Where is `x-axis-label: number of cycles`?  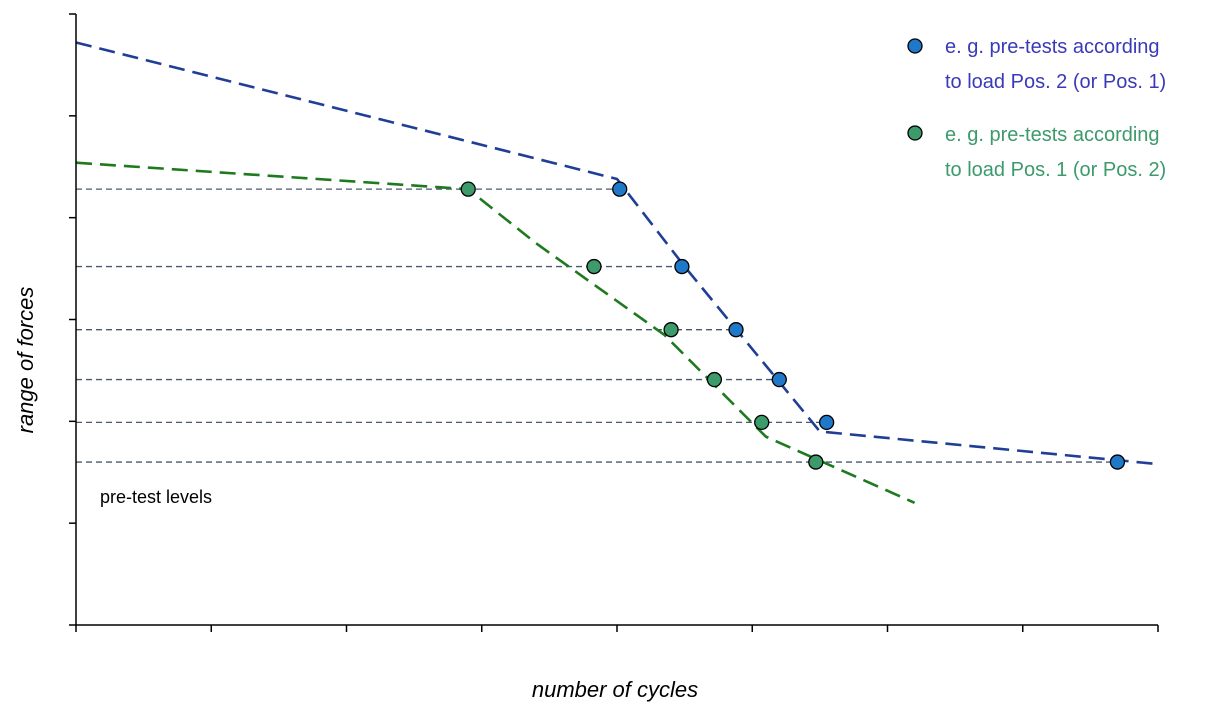 x-axis-label: number of cycles is located at coordinates (615, 689).